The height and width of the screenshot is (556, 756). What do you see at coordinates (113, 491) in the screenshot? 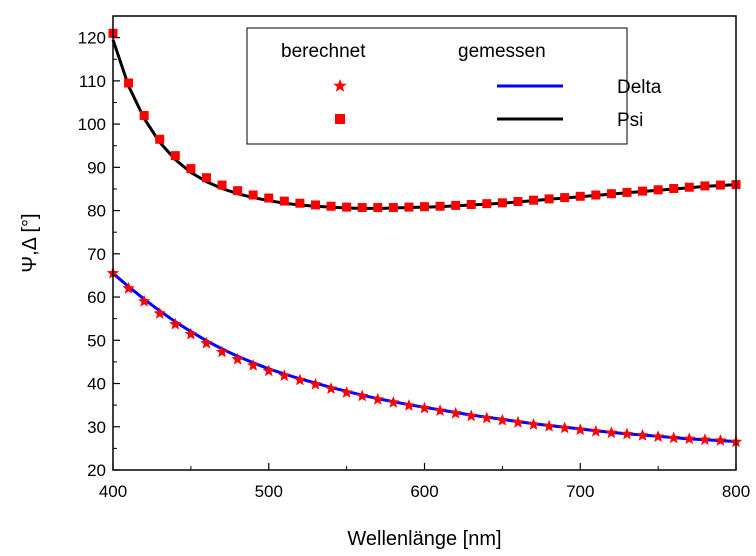
I see `x-tick-label: 400` at bounding box center [113, 491].